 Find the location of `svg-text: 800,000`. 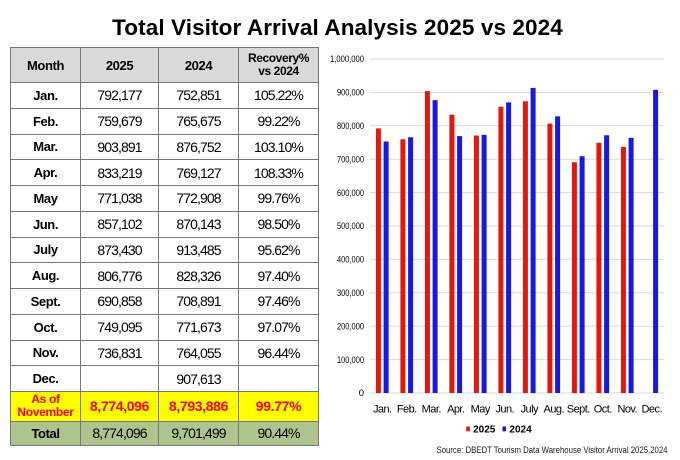

svg-text: 800,000 is located at coordinates (350, 126).